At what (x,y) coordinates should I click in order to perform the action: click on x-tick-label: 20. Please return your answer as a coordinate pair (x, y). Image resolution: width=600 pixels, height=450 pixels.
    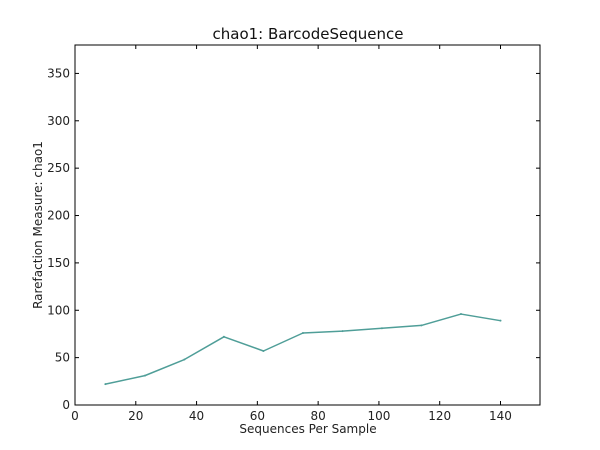
    Looking at the image, I should click on (135, 416).